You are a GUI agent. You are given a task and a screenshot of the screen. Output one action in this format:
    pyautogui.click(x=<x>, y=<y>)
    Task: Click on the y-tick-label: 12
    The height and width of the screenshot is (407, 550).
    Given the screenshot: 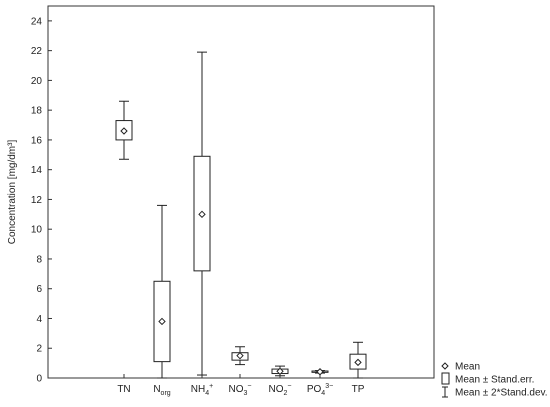 What is the action you would take?
    pyautogui.click(x=37, y=200)
    